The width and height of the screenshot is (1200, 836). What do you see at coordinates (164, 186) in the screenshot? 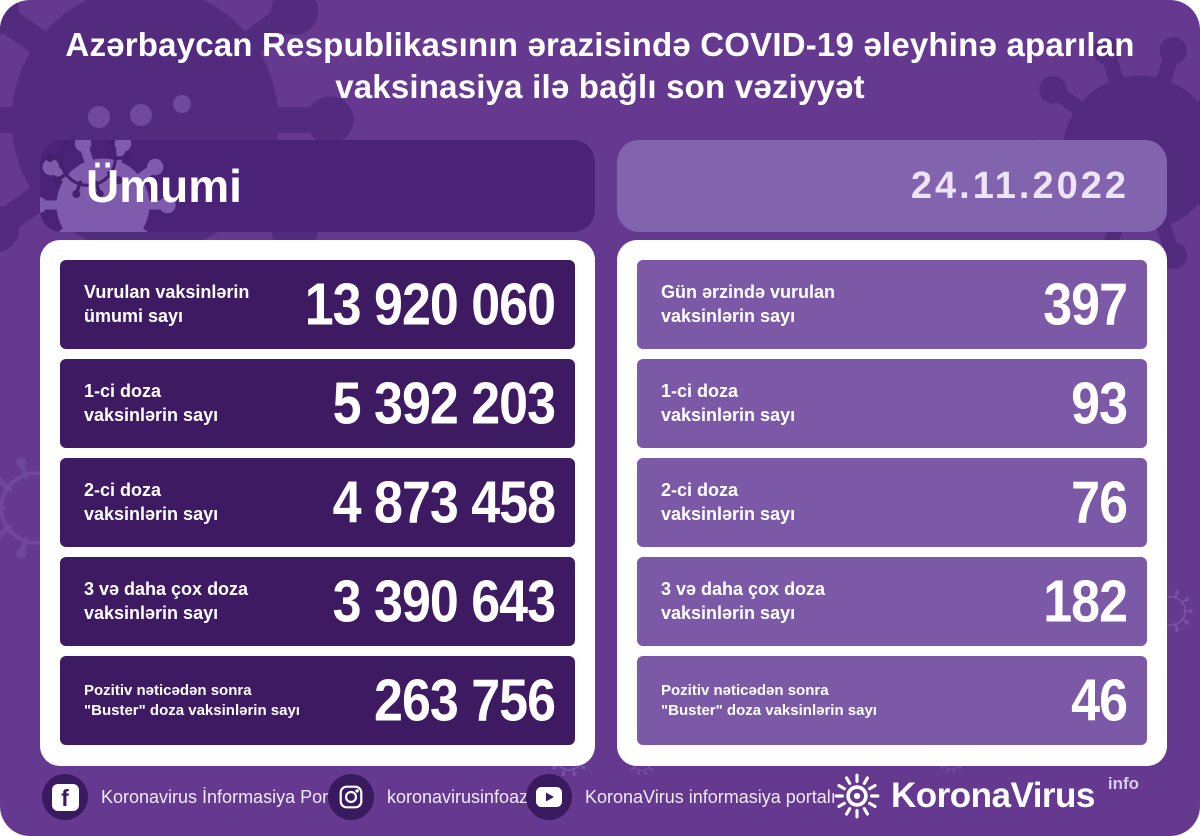
I see `totals-header-label: Ümumi` at bounding box center [164, 186].